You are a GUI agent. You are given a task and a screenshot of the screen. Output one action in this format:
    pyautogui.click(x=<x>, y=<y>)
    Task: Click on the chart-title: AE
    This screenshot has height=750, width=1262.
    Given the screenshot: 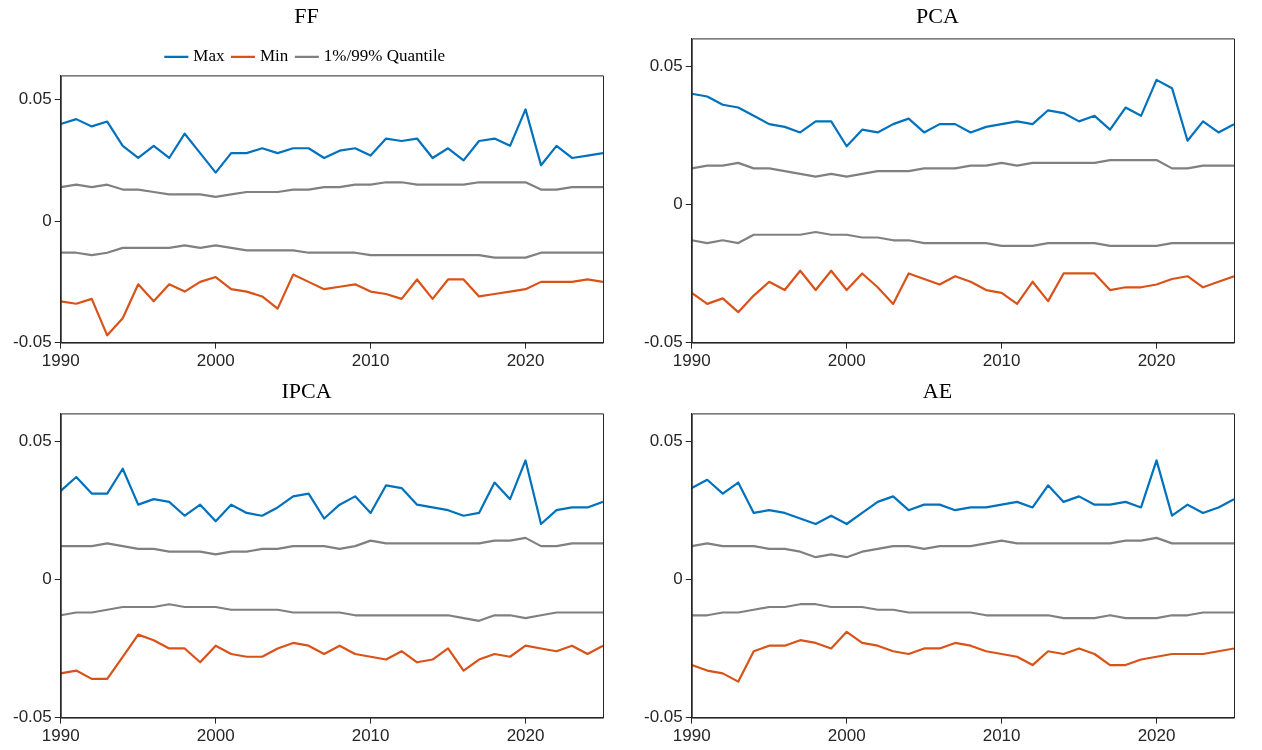 What is the action you would take?
    pyautogui.click(x=937, y=390)
    